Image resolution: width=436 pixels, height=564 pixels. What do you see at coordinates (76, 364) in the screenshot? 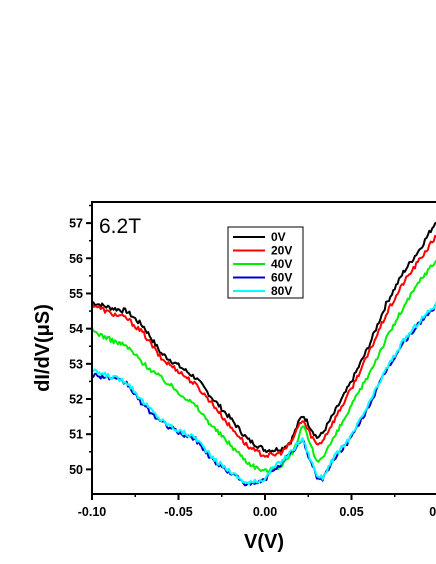
I see `y-tick-label: 53` at bounding box center [76, 364].